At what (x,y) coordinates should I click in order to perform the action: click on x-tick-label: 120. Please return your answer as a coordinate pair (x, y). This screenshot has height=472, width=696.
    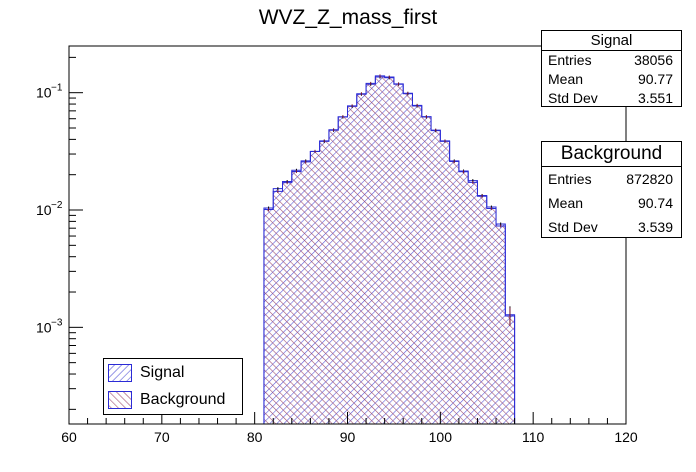
    Looking at the image, I should click on (626, 437).